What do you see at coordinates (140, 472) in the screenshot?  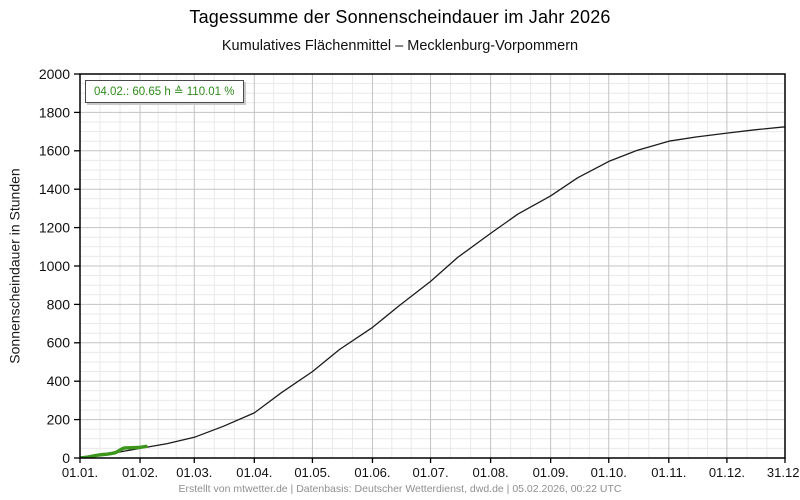 I see `x-tick-label: 01.02.` at bounding box center [140, 472].